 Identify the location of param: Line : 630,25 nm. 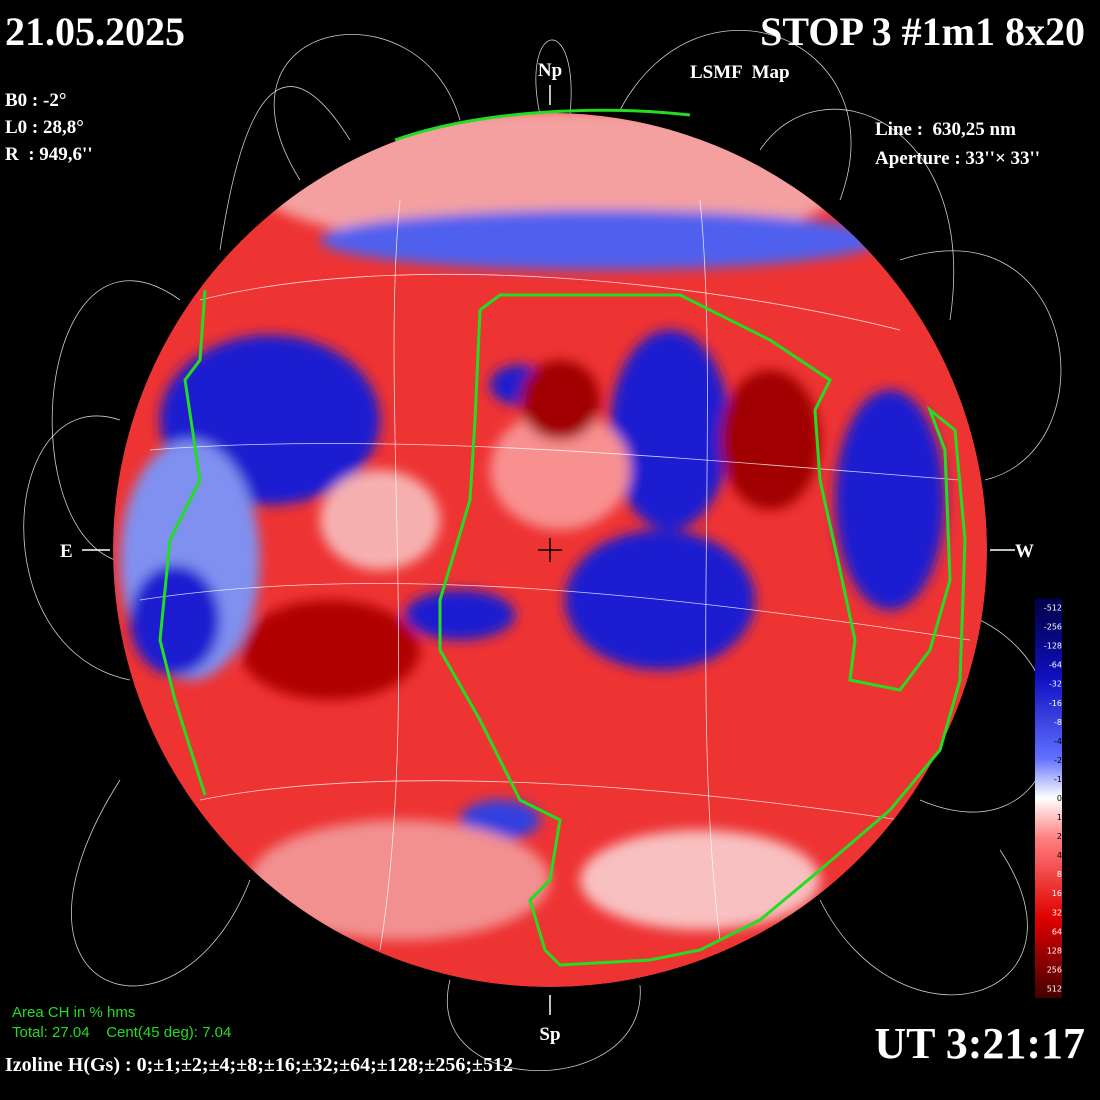
(945, 129).